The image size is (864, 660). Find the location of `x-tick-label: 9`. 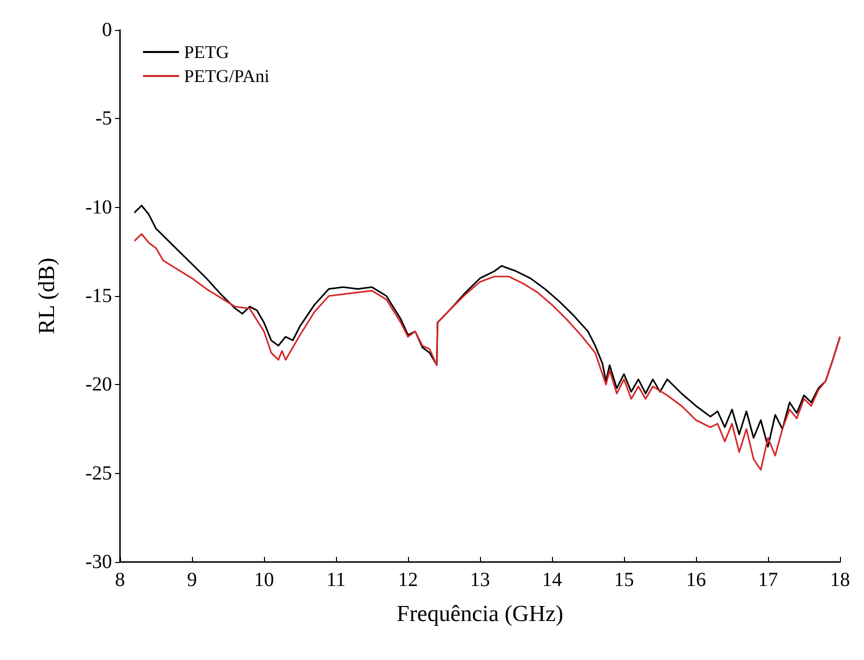

x-tick-label: 9 is located at coordinates (192, 580).